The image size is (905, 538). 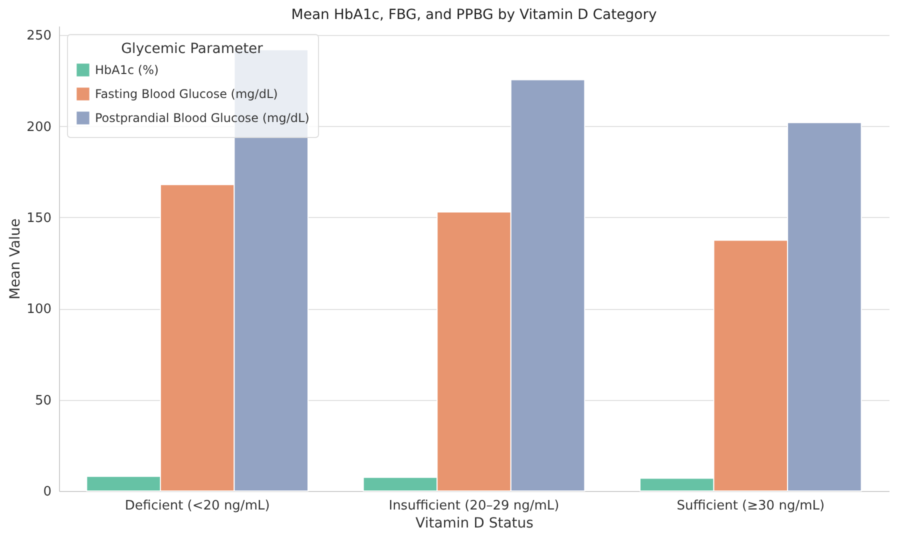 I want to click on y-tick-label: 50, so click(x=43, y=400).